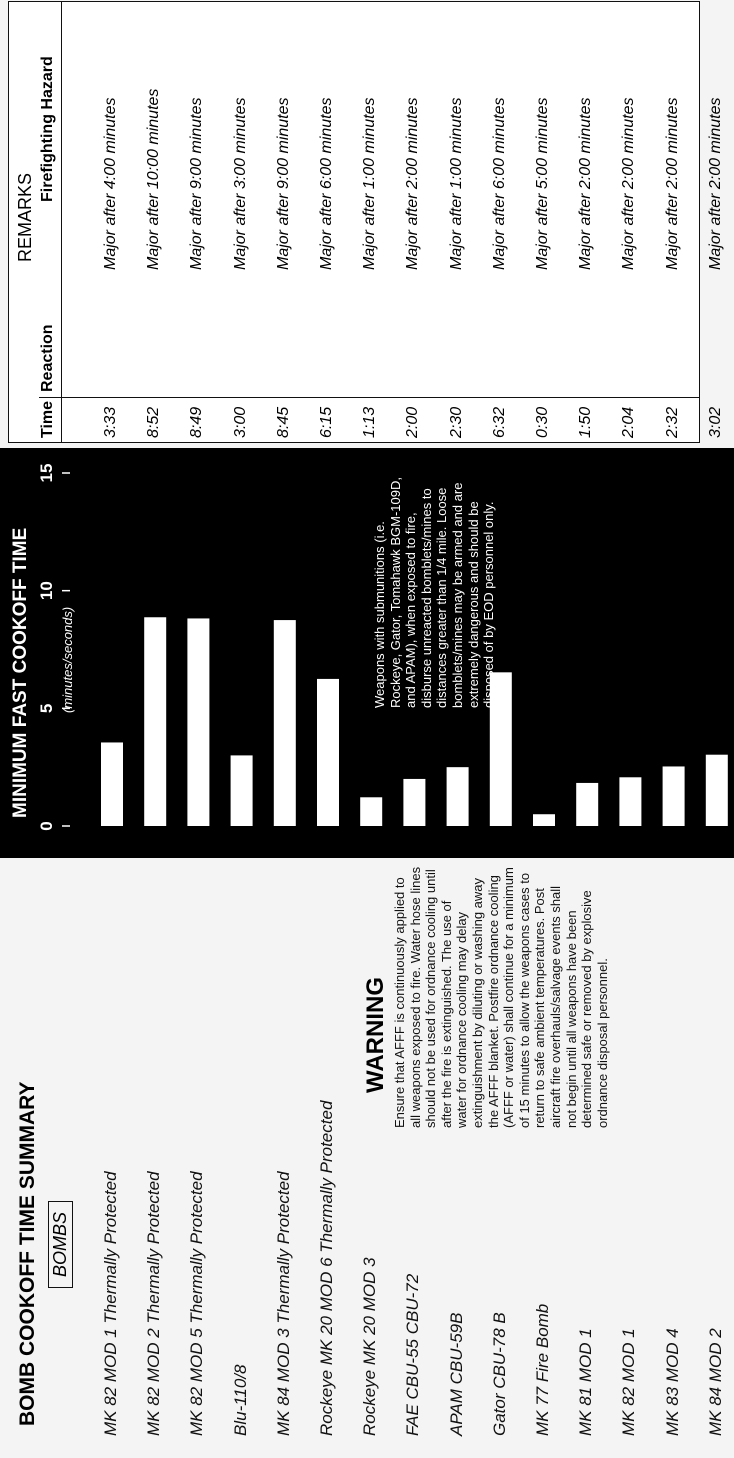  What do you see at coordinates (110, 183) in the screenshot?
I see `hazard-cell: Major after 4:00 minutes` at bounding box center [110, 183].